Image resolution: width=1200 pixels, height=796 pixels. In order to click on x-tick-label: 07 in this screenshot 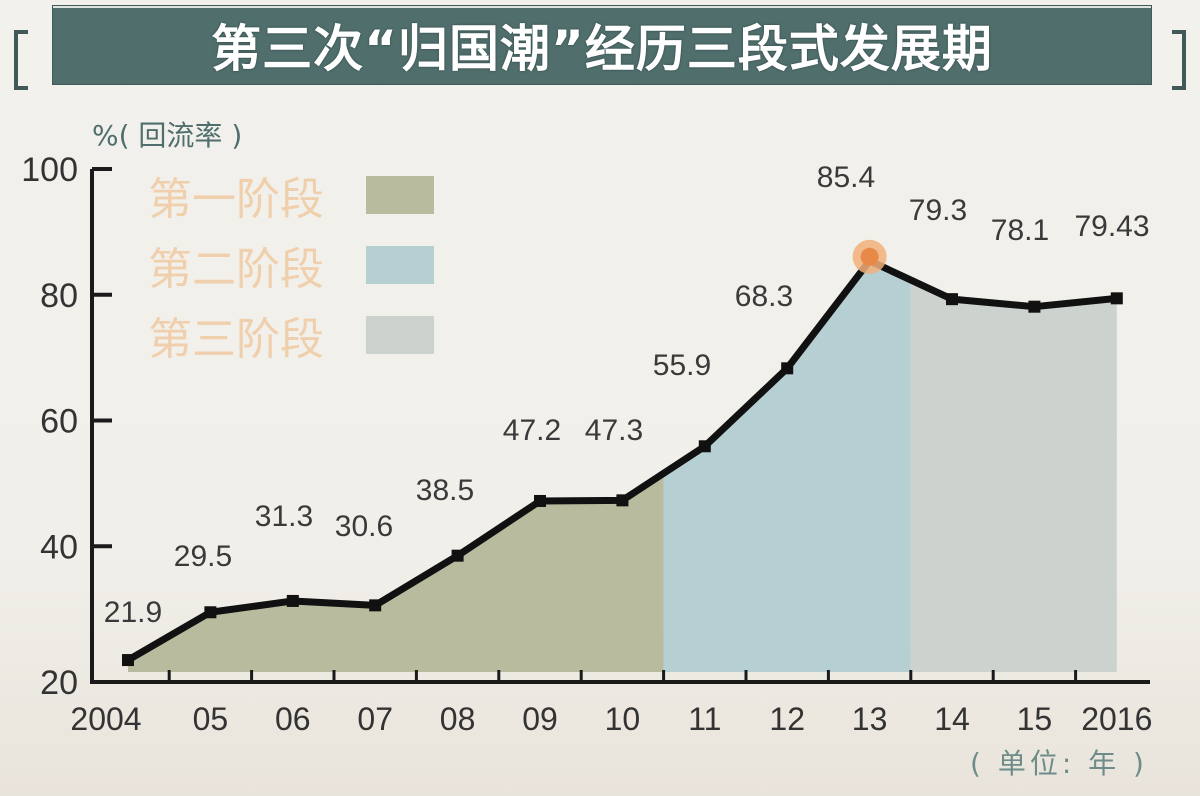, I will do `click(375, 719)`.